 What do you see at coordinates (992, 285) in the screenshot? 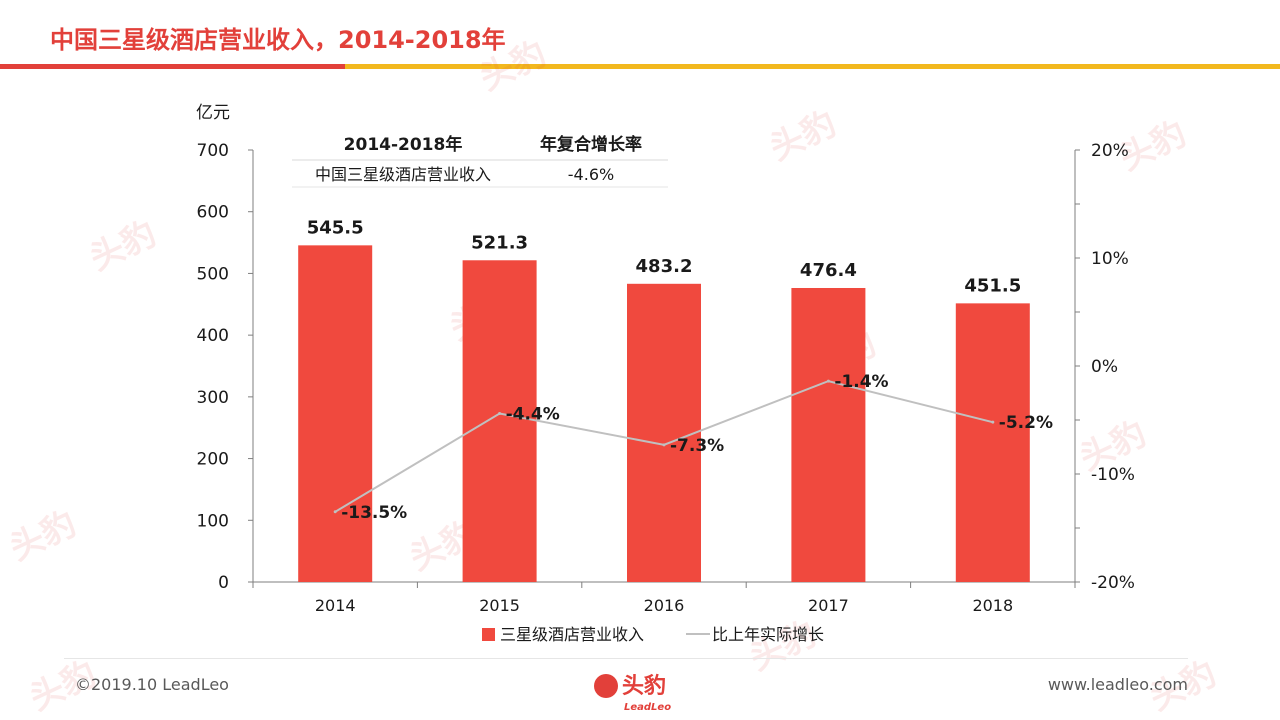
I see `bar-value-label: 451.5` at bounding box center [992, 285].